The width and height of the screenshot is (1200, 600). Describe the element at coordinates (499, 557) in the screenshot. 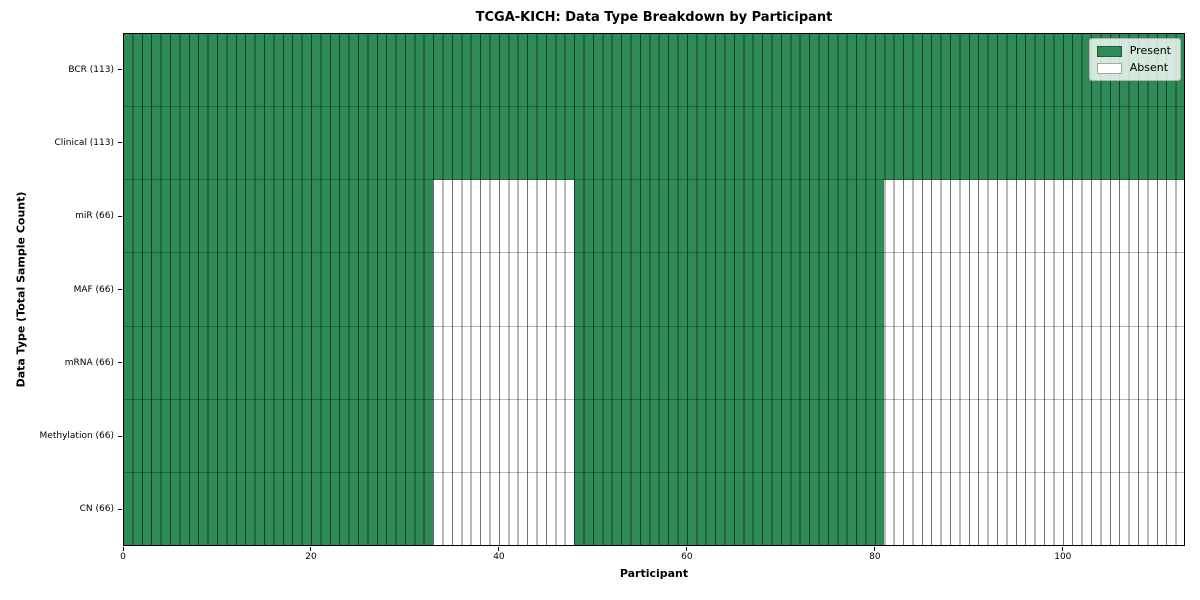

I see `x-tick-label: 40` at that location.